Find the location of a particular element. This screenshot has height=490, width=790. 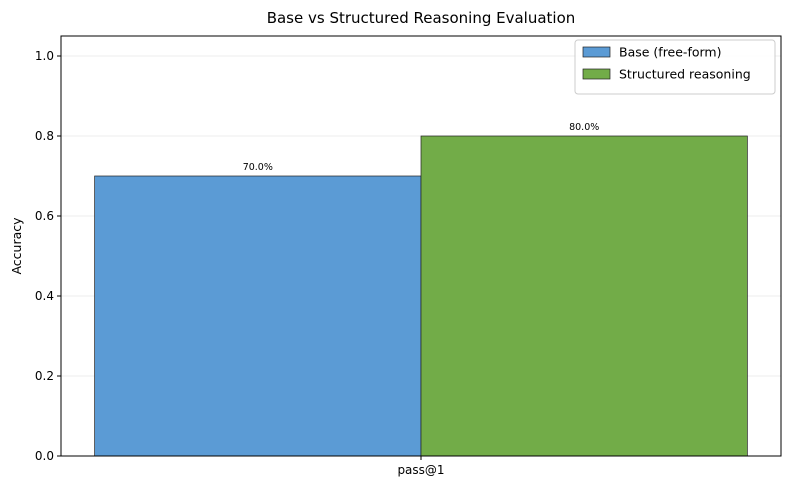

legend-box is located at coordinates (675, 67).